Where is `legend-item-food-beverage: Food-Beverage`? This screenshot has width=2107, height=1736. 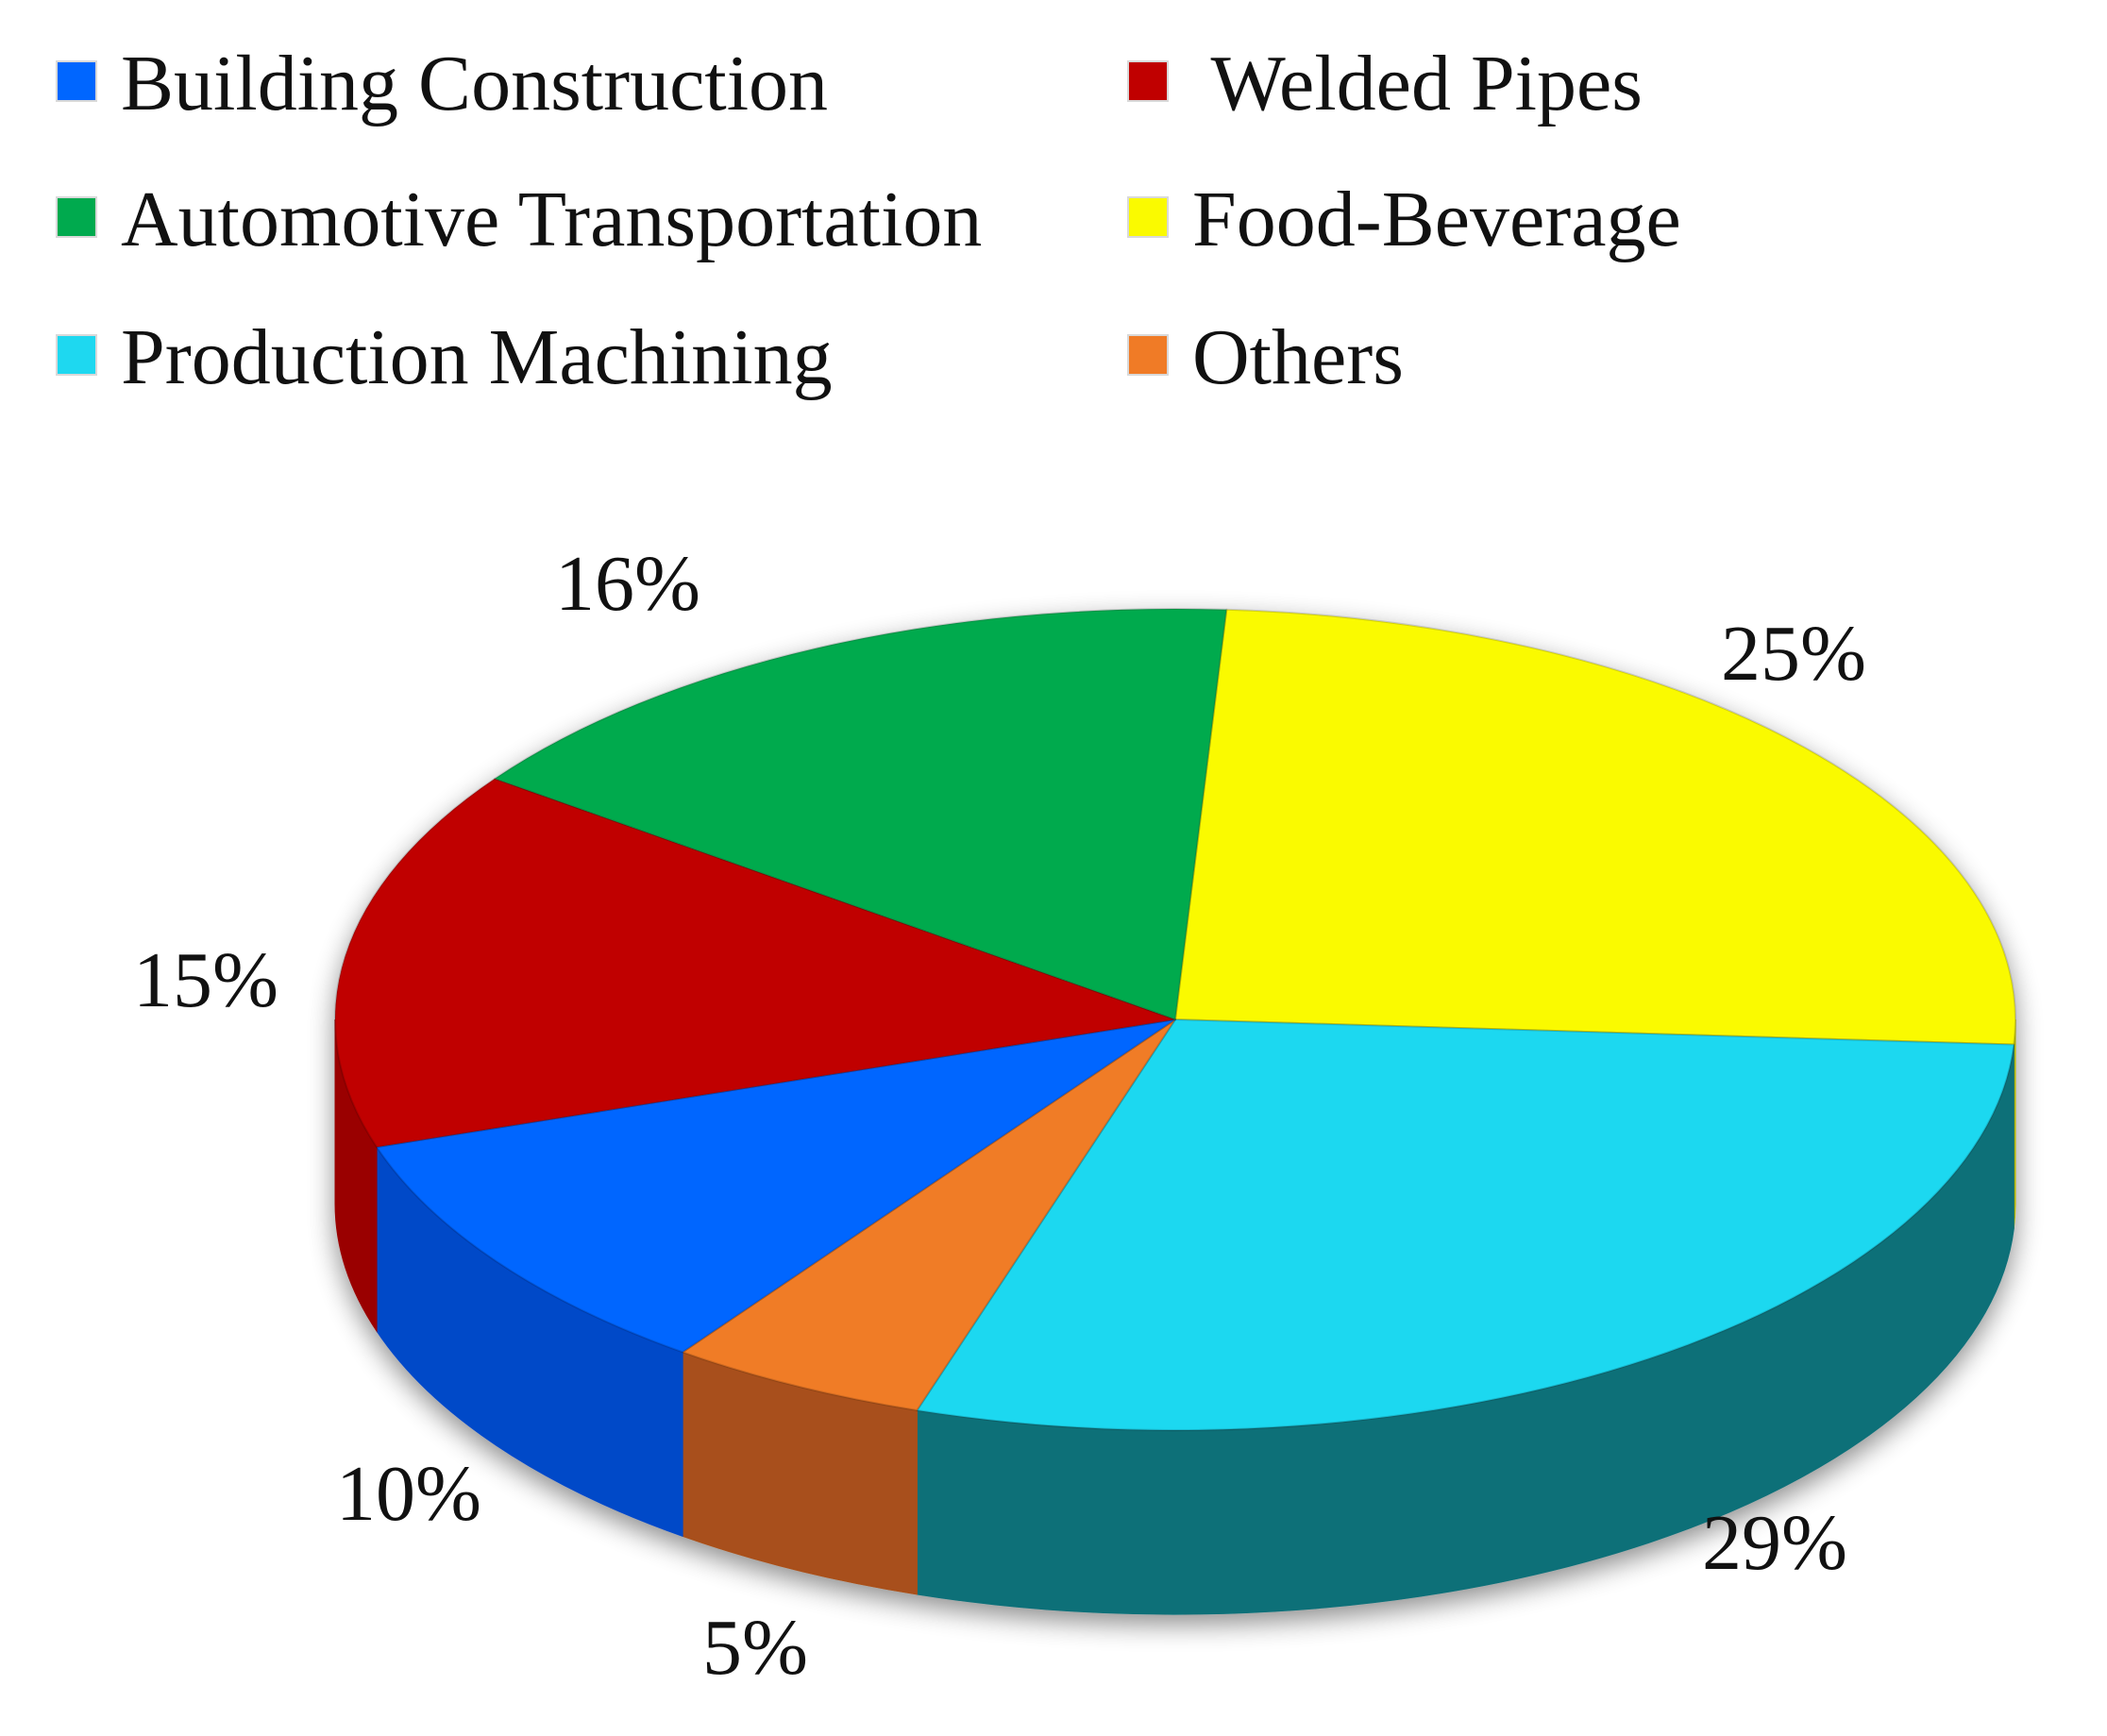
legend-item-food-beverage: Food-Beverage is located at coordinates (1404, 220).